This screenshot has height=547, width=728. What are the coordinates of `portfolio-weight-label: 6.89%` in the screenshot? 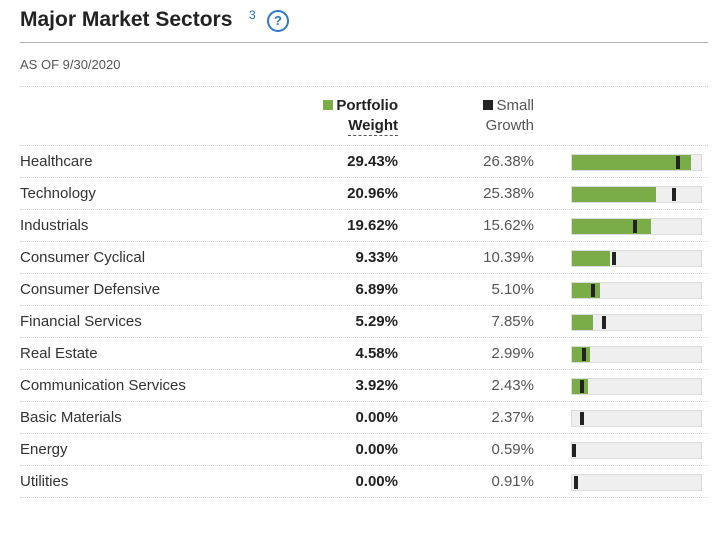 It's located at (376, 289).